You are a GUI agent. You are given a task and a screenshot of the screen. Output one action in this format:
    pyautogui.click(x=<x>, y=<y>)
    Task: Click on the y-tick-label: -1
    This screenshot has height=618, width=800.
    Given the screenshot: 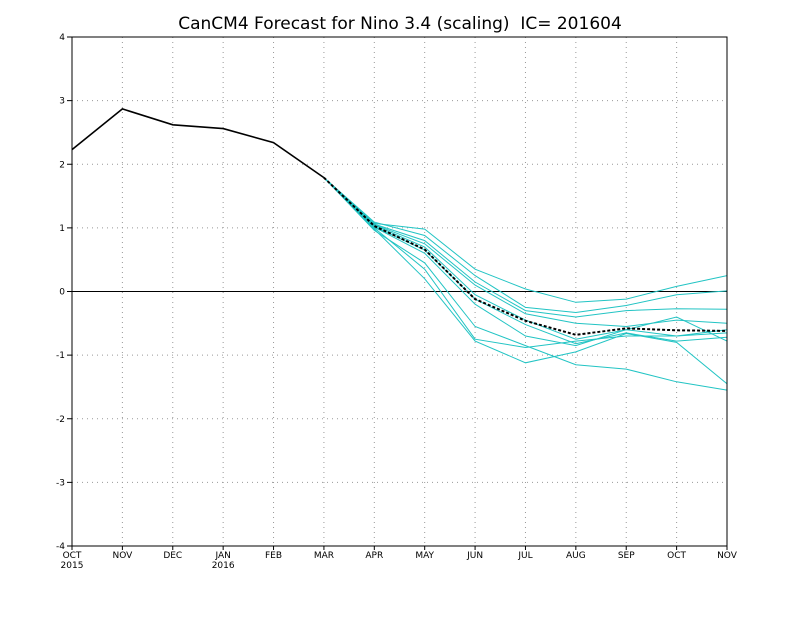 What is the action you would take?
    pyautogui.click(x=60, y=356)
    